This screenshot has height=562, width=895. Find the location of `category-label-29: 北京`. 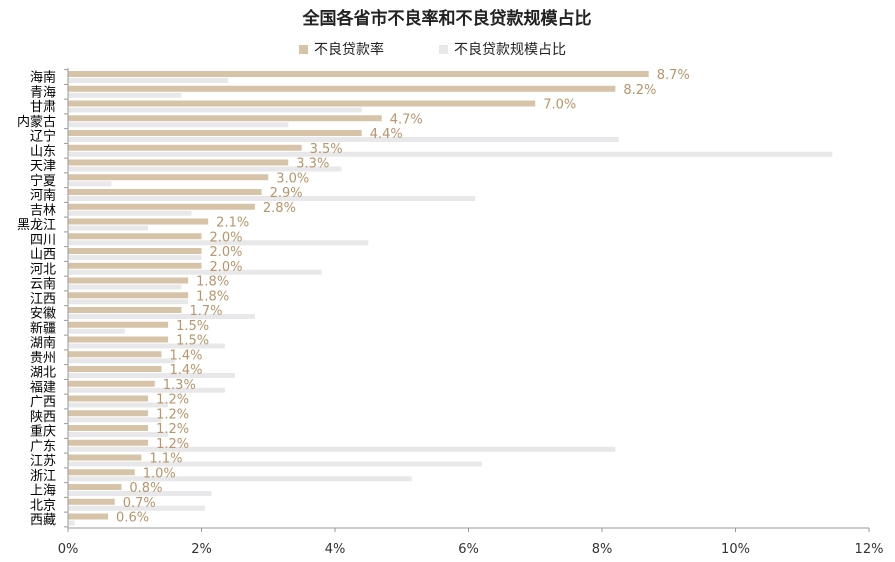

category-label-29: 北京 is located at coordinates (43, 505).